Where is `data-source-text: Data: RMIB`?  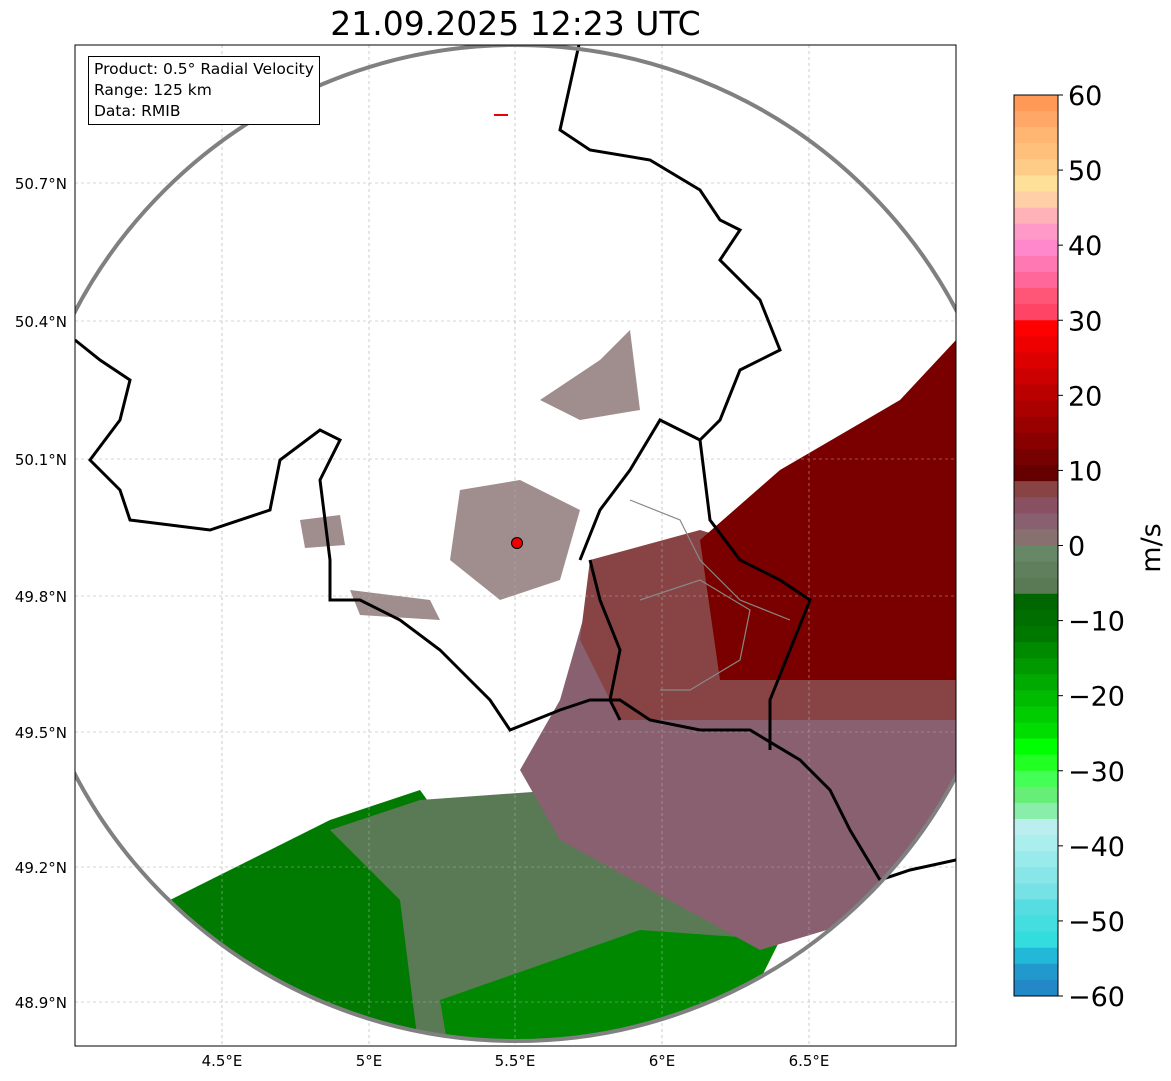 data-source-text: Data: RMIB is located at coordinates (137, 111).